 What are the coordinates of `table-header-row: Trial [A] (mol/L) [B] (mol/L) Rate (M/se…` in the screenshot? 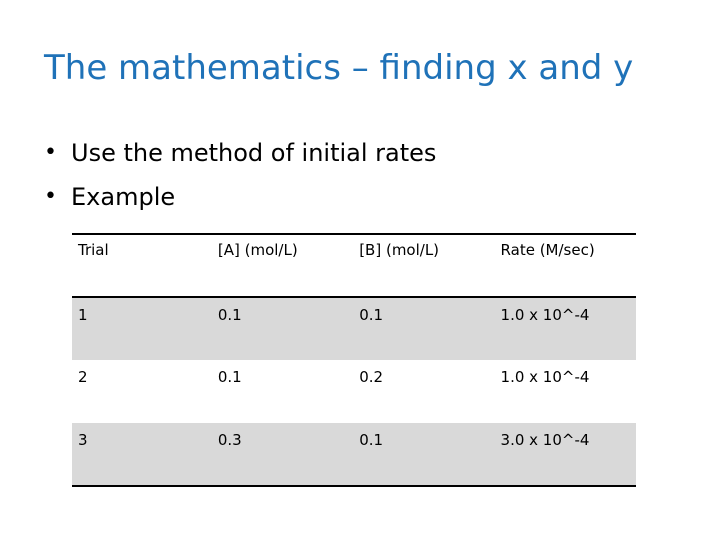 It's located at (354, 265).